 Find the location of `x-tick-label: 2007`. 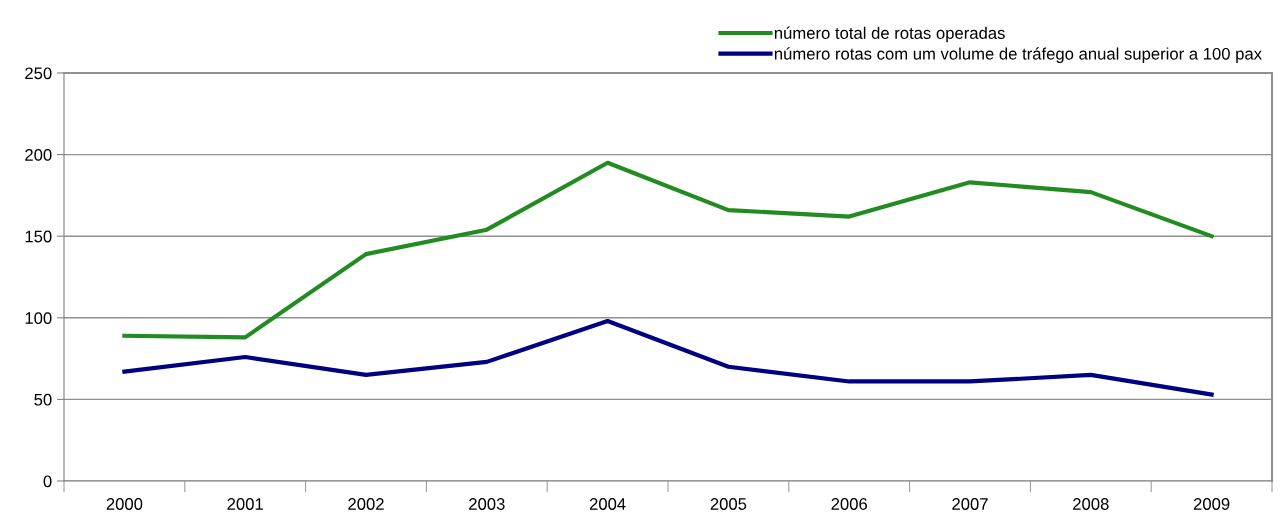

x-tick-label: 2007 is located at coordinates (970, 504).